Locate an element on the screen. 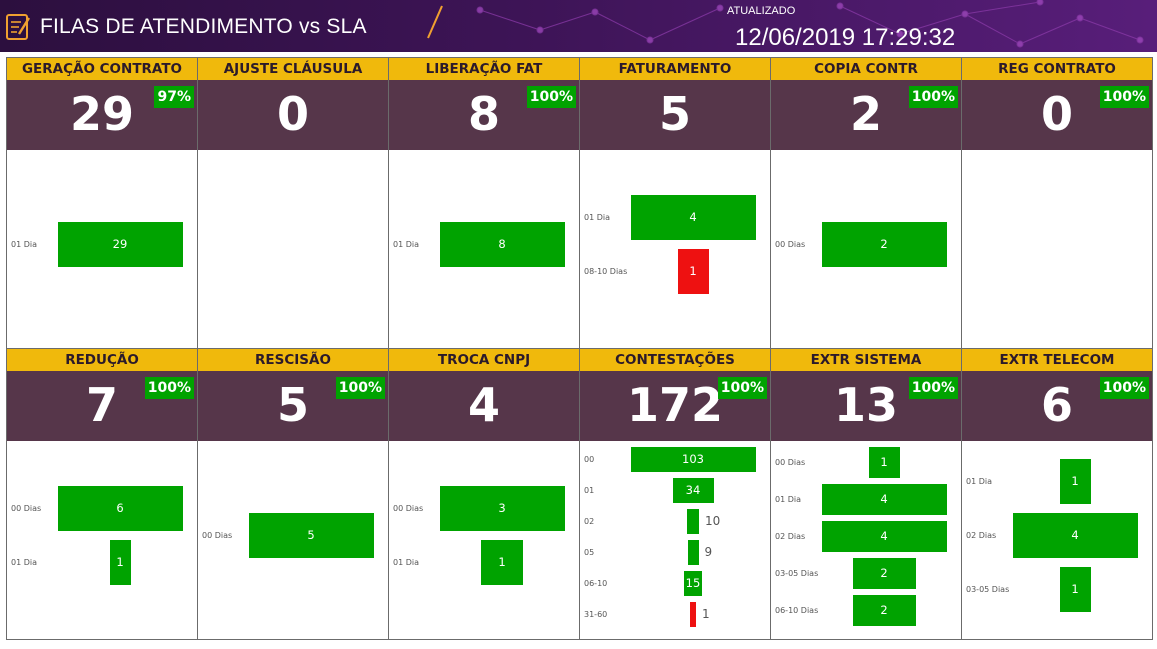  queue-title: RESCISÃO is located at coordinates (293, 360).